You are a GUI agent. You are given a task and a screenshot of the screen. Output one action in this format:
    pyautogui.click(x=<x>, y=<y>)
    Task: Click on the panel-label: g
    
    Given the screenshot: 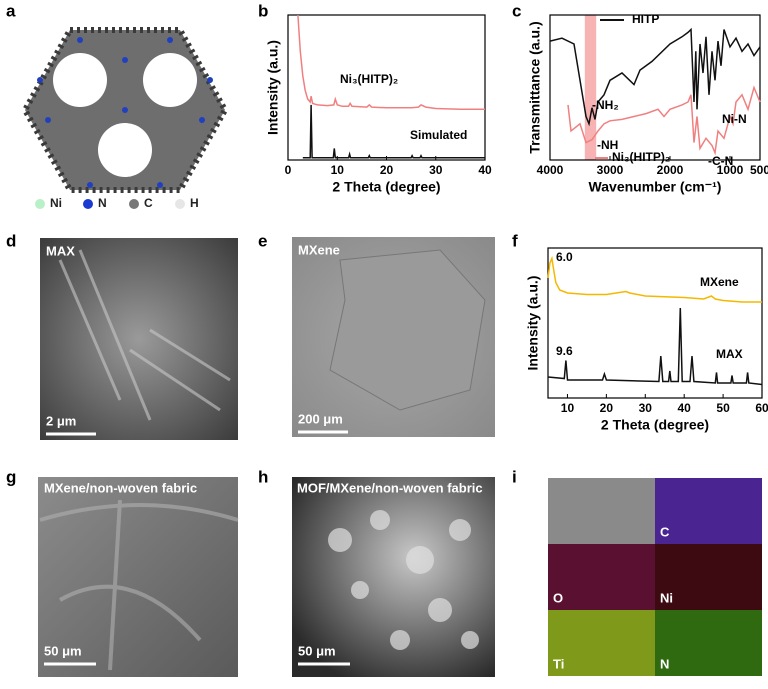 What is the action you would take?
    pyautogui.click(x=11, y=476)
    